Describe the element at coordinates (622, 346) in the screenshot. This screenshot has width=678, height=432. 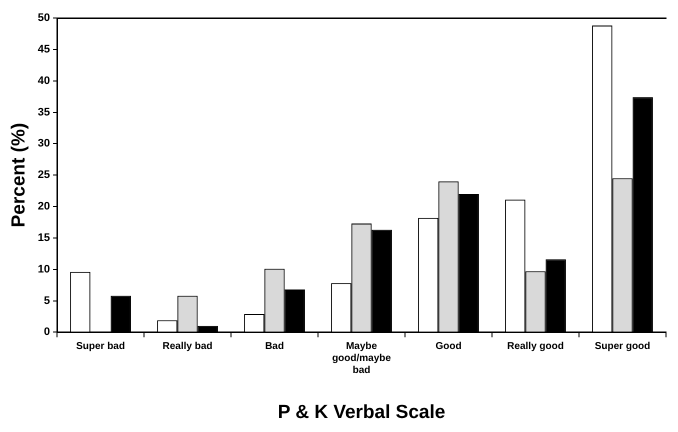
I see `x-tick-label: Super good` at that location.